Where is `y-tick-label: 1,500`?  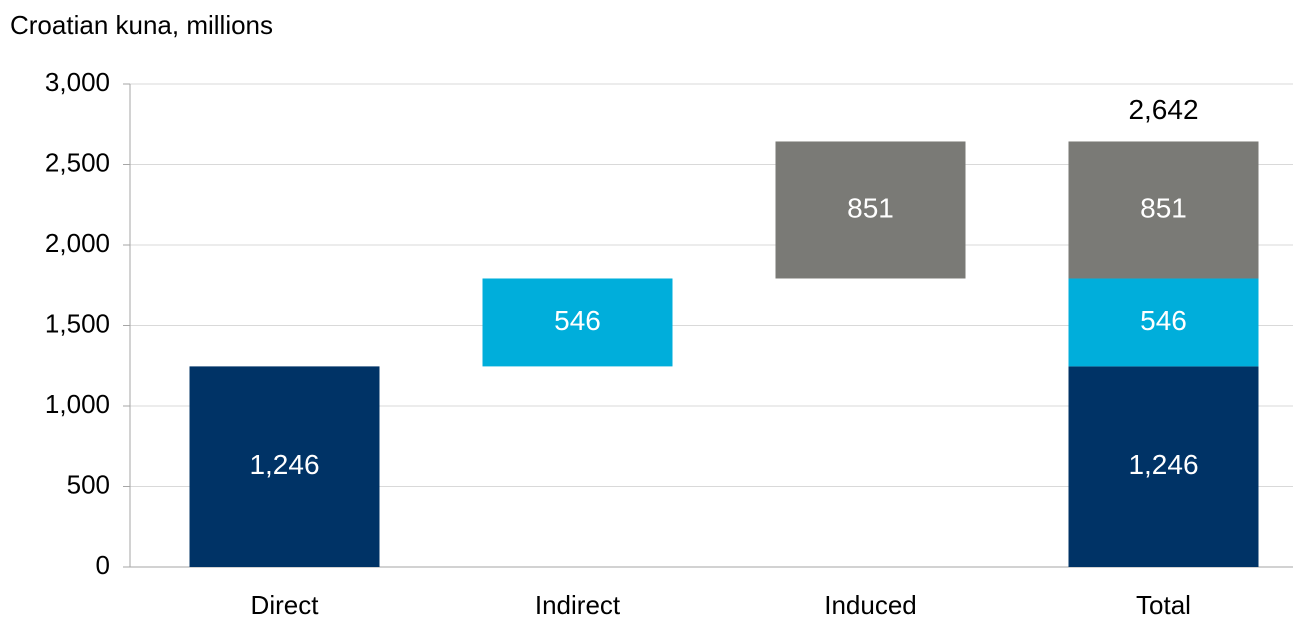 y-tick-label: 1,500 is located at coordinates (77, 323).